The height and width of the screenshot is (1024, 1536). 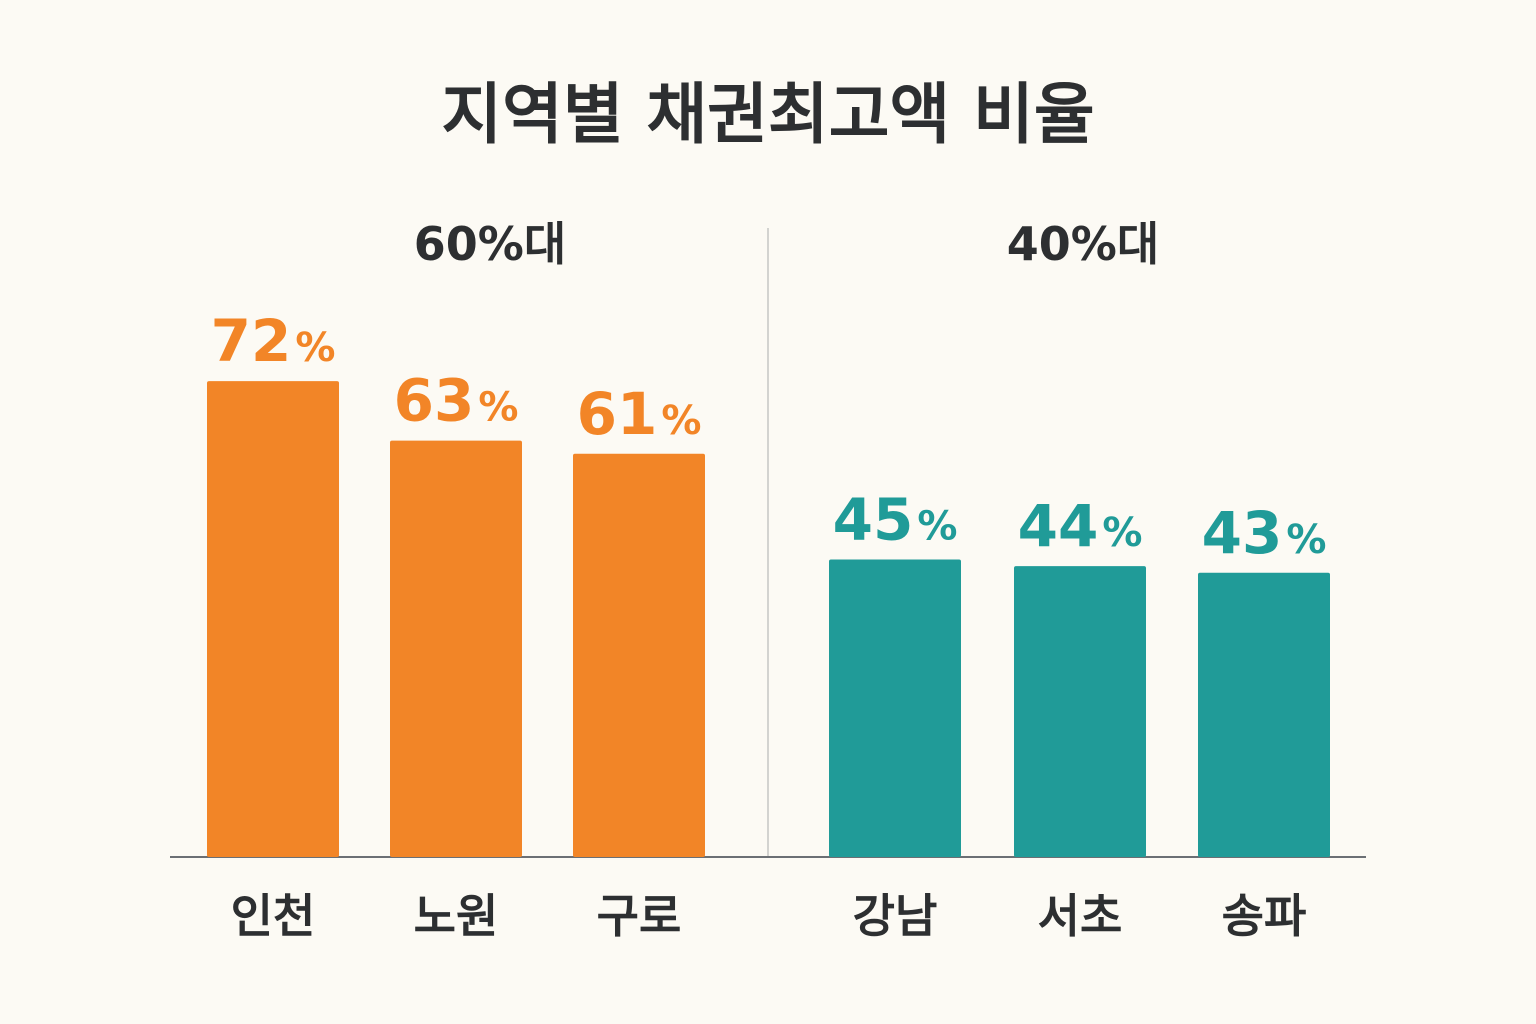 What do you see at coordinates (767, 114) in the screenshot?
I see `chart-title: 지역별 채권최고액 비율` at bounding box center [767, 114].